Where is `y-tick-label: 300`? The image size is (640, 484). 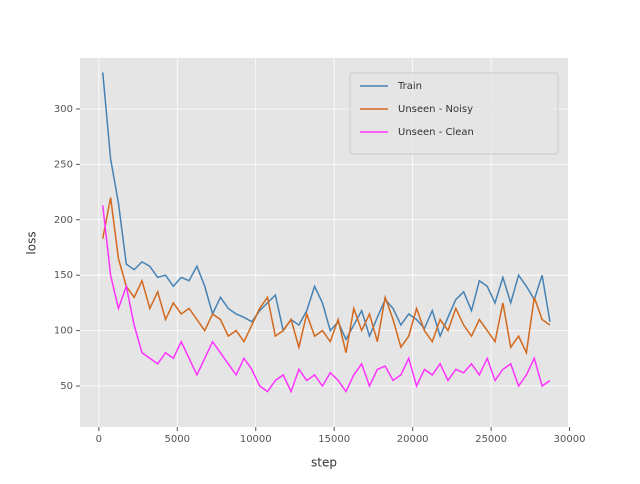 y-tick-label: 300 is located at coordinates (63, 109).